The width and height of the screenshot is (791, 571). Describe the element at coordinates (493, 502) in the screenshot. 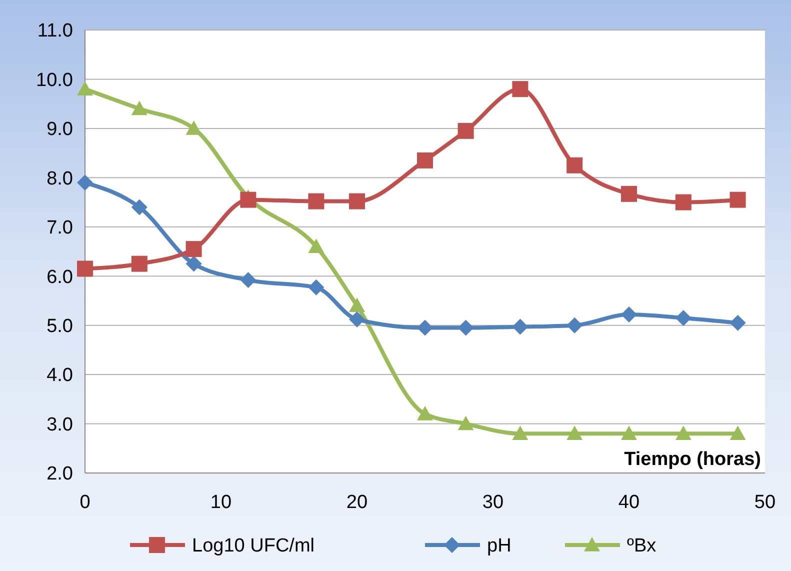

I see `x-tick-label: 30` at that location.